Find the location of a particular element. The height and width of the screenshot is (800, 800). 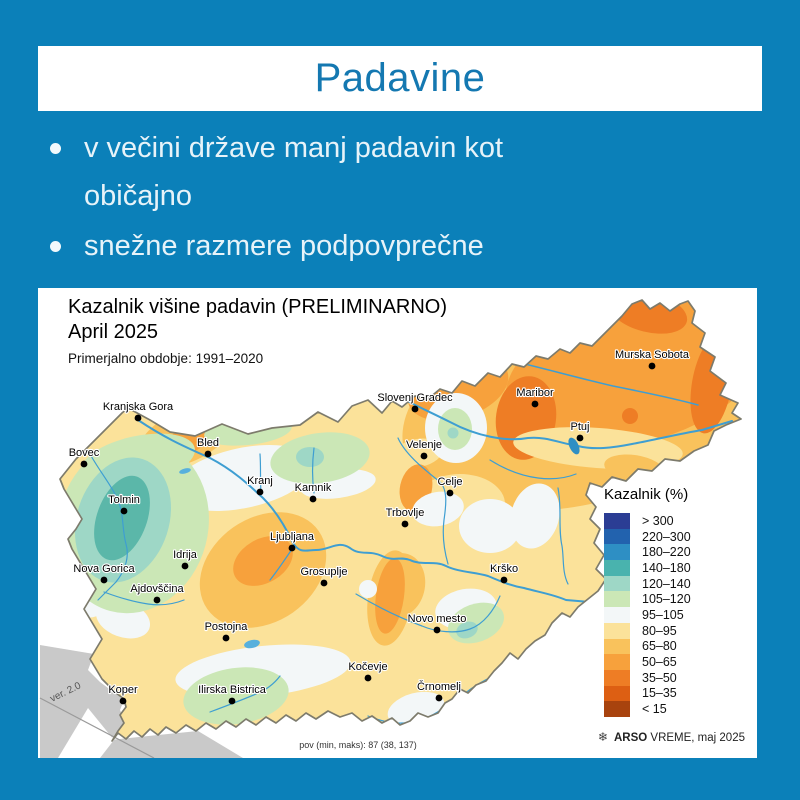

map-subtitle: Primerjalno obdobje: 1991–2020 is located at coordinates (166, 358).